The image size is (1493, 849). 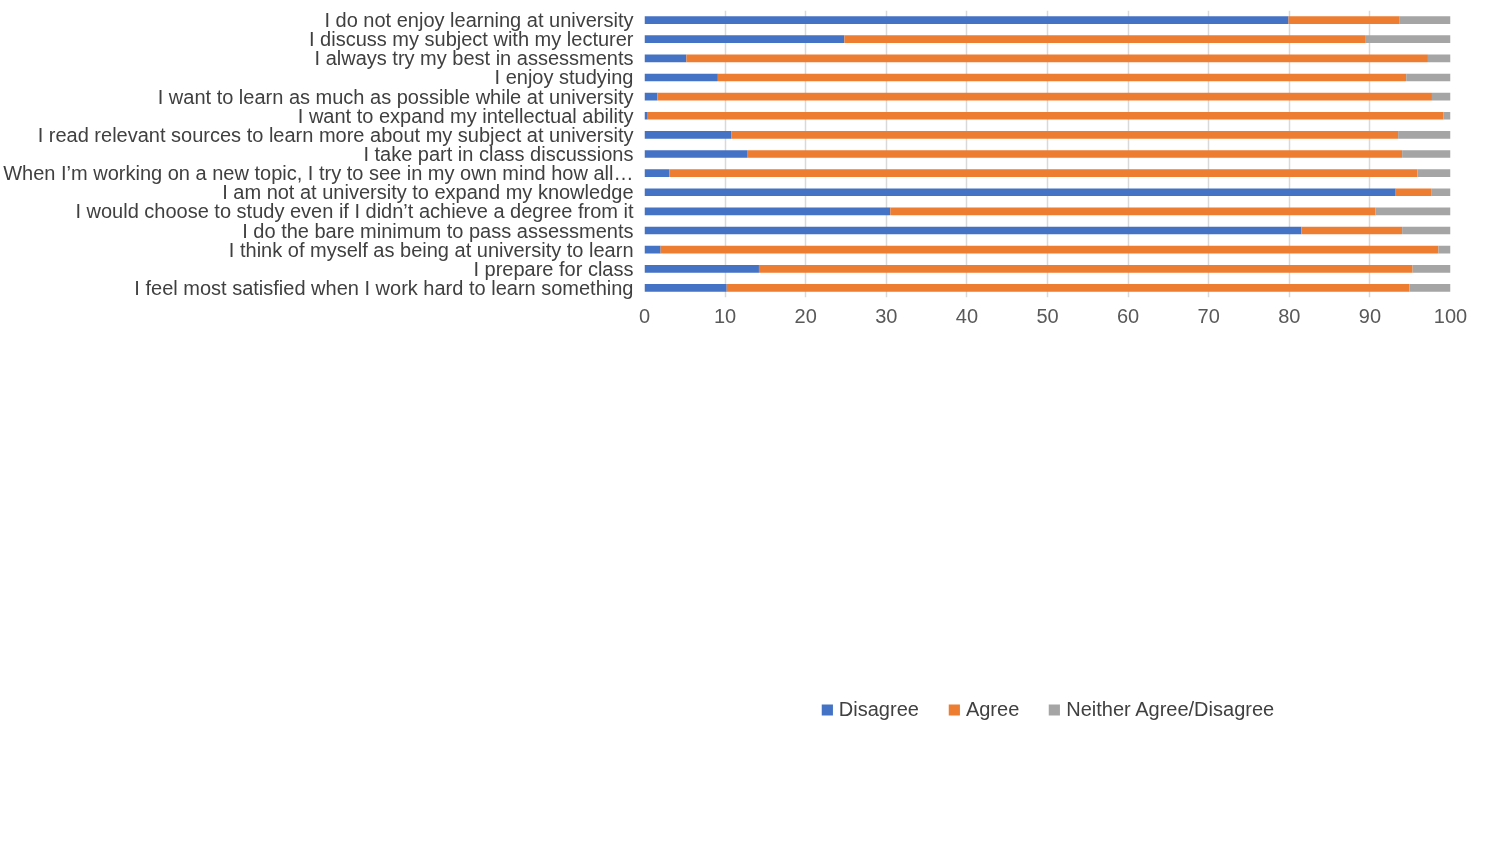 I want to click on x-tick-label: 100, so click(x=1450, y=315).